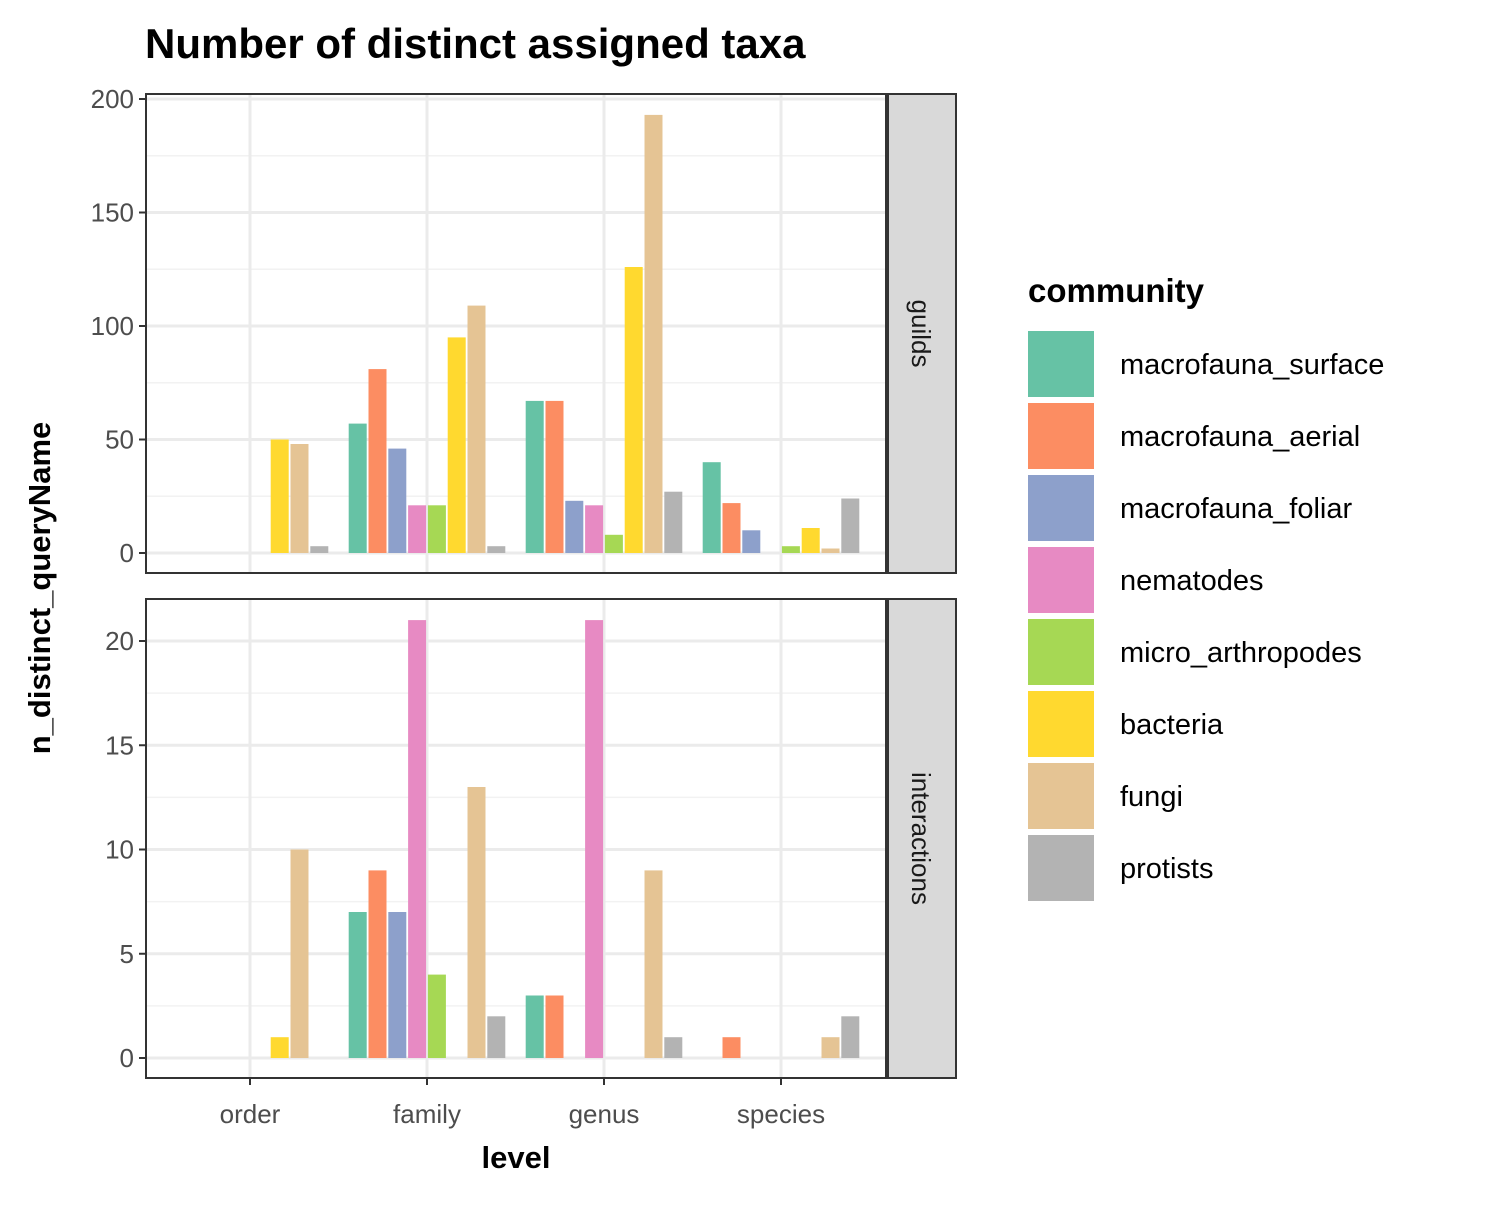 This screenshot has width=1500, height=1205. I want to click on strip-guilds, so click(922, 333).